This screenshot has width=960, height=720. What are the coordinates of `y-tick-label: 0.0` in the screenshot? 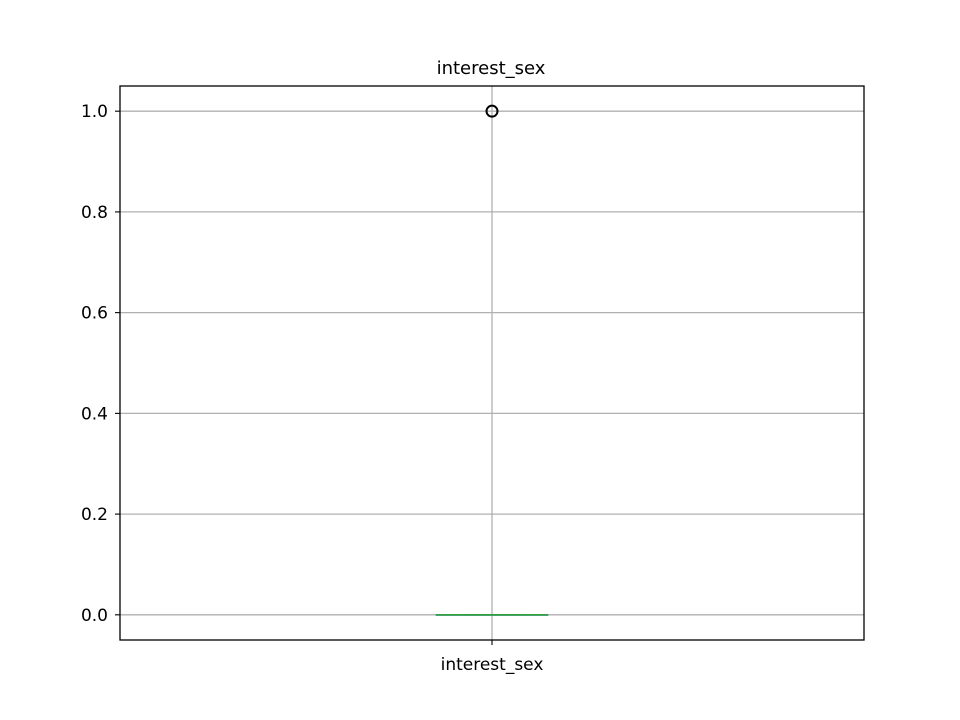 It's located at (94, 616).